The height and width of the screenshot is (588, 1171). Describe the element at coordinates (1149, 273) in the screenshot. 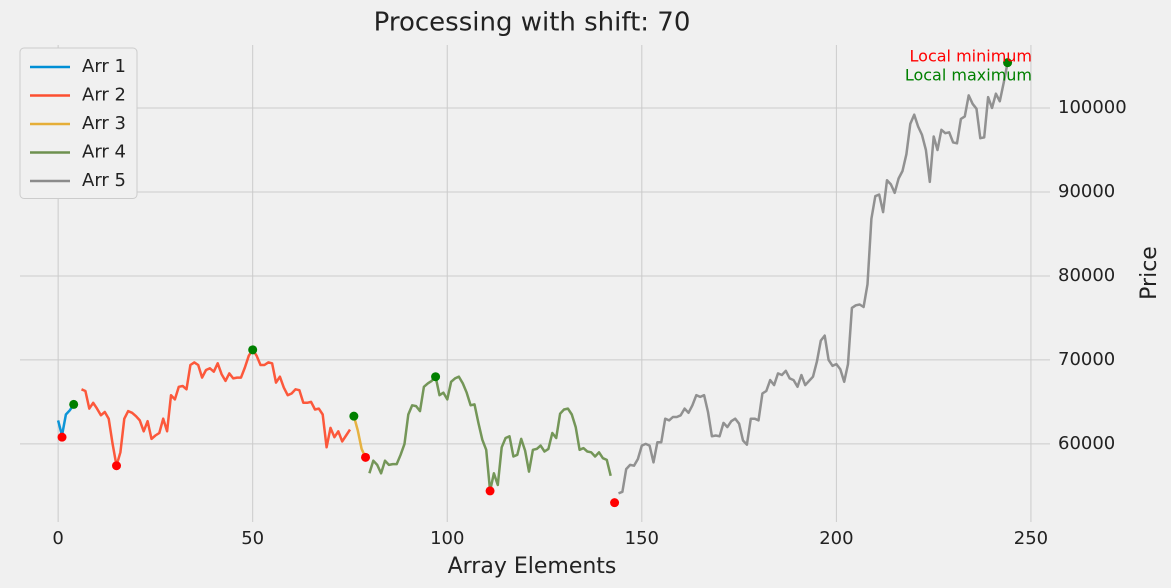

I see `y-axis-label: Price` at that location.